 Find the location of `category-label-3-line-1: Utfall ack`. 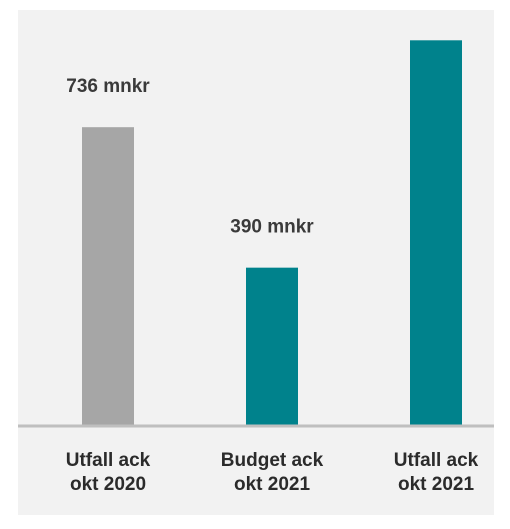

category-label-3-line-1: Utfall ack is located at coordinates (436, 460).